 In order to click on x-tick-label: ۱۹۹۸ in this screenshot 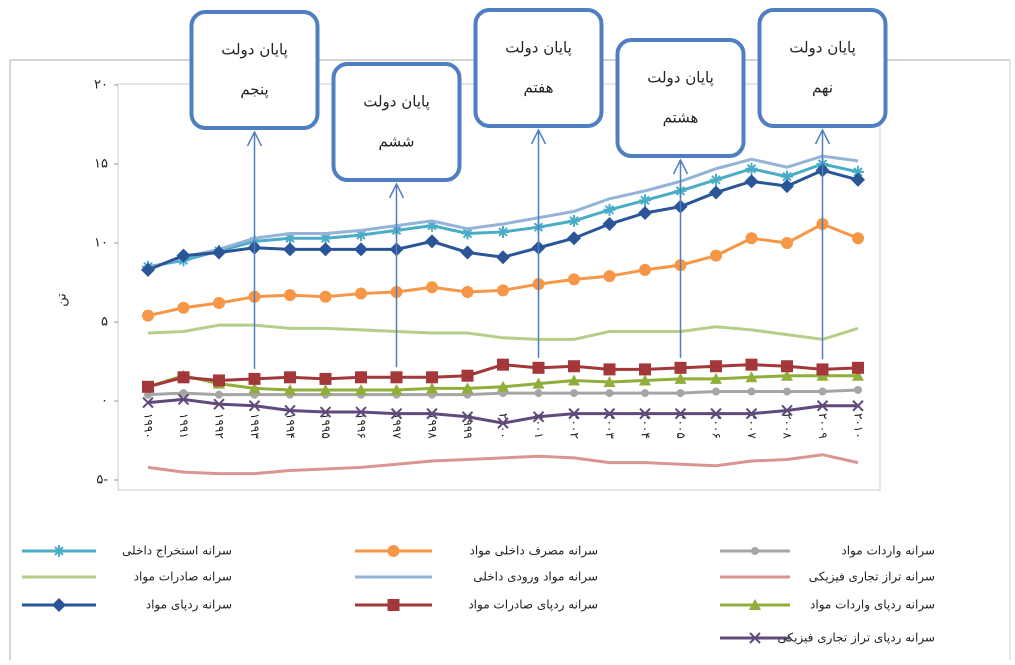, I will do `click(433, 426)`.